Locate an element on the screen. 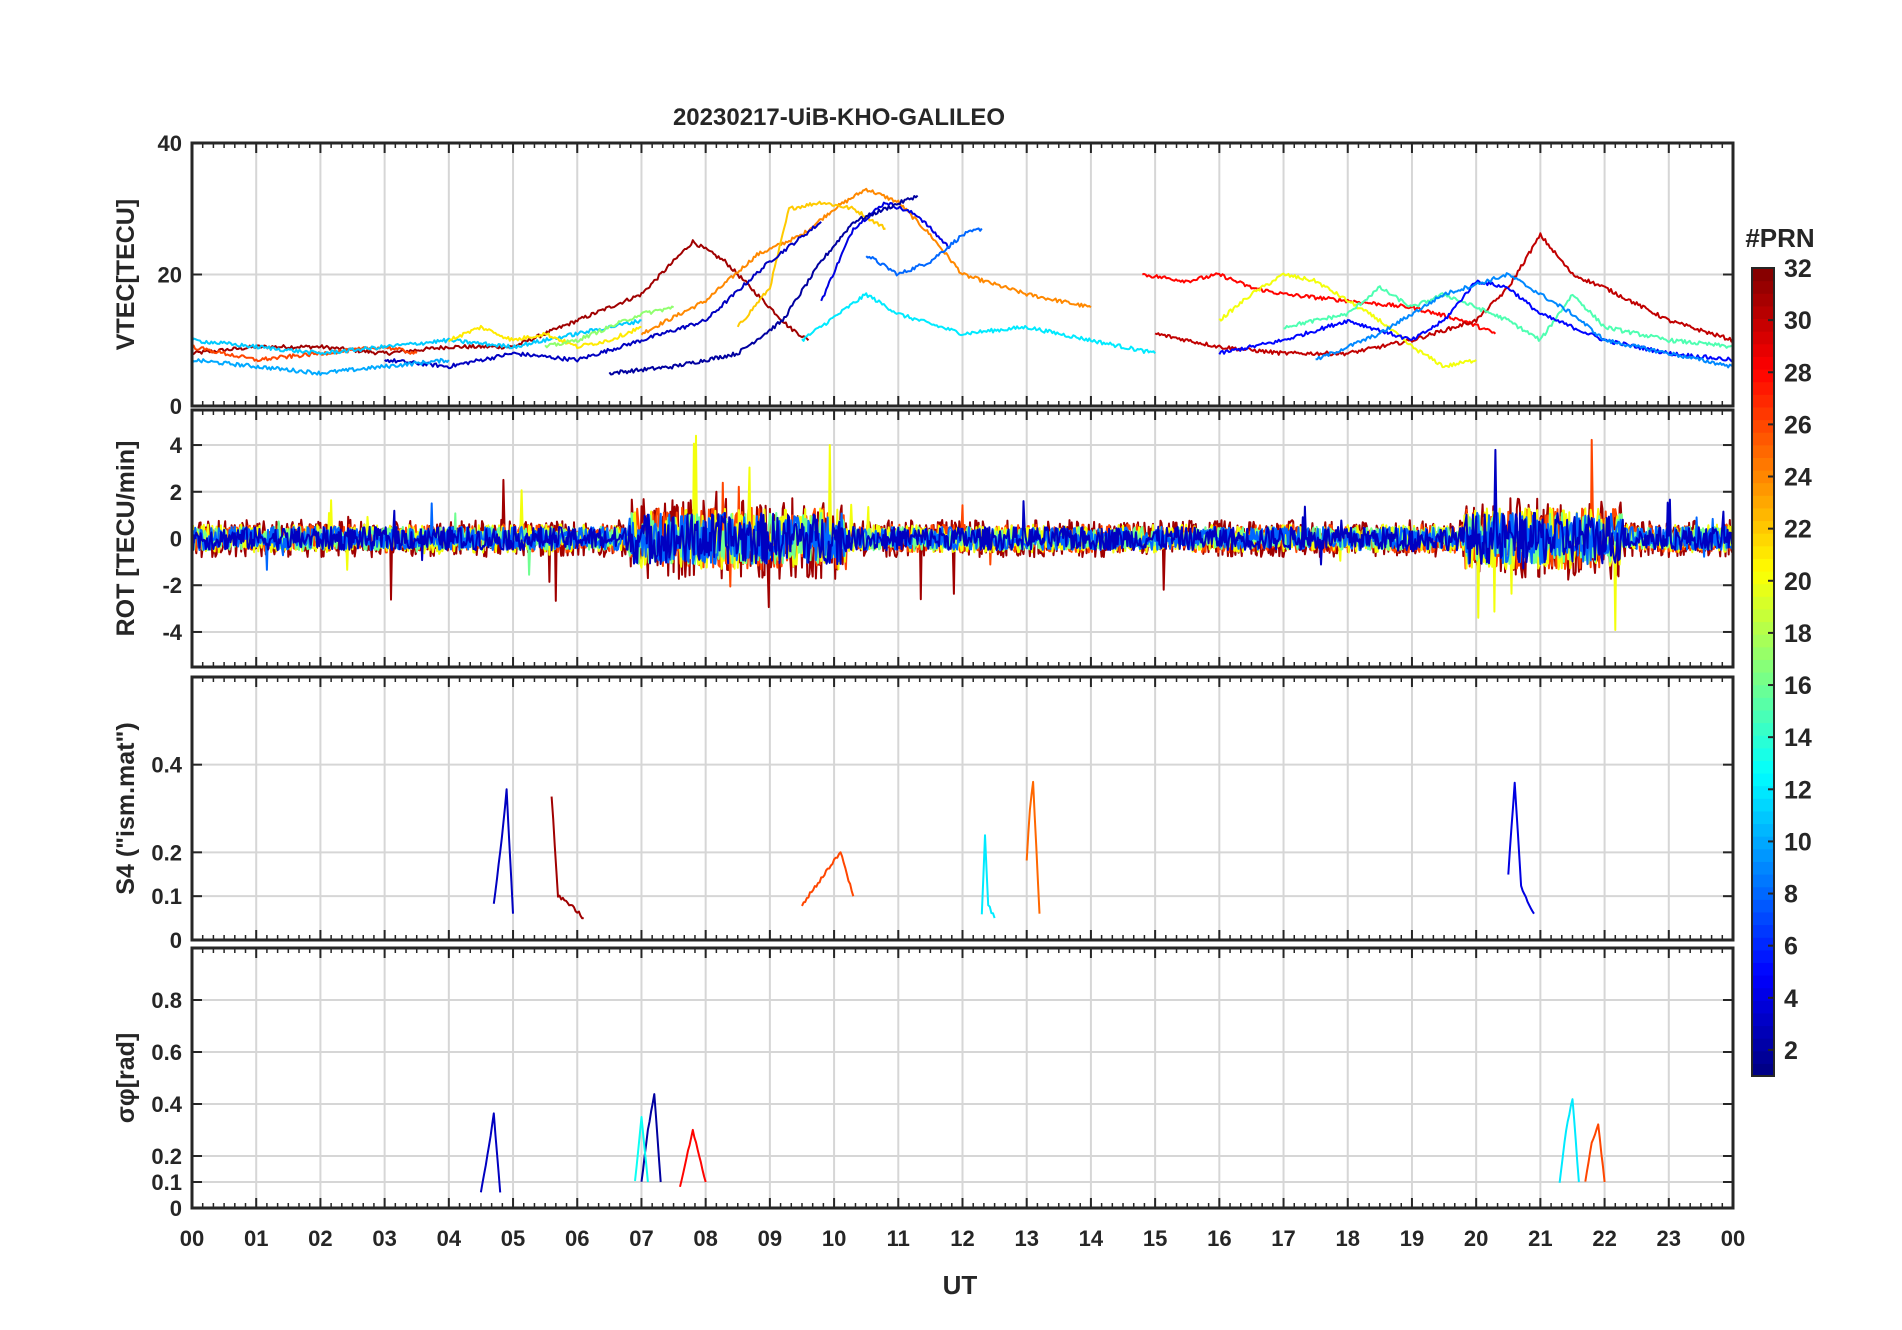 This screenshot has width=1902, height=1330. colorbar-tick-label: 4 is located at coordinates (1791, 999).